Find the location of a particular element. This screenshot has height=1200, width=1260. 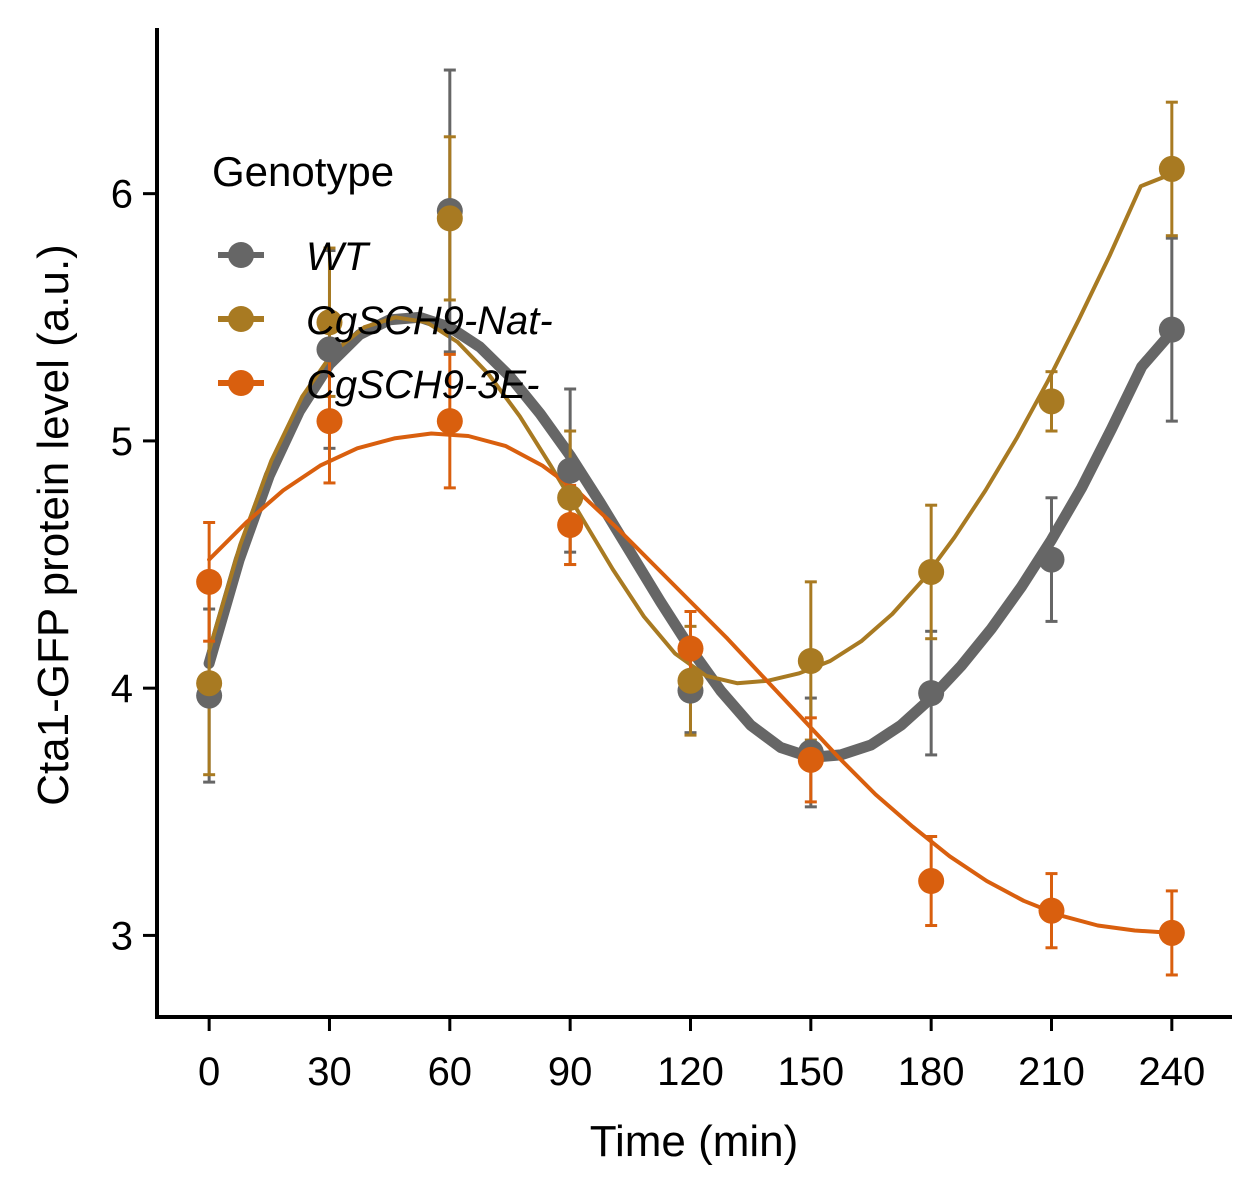

x-tick-label: 150 is located at coordinates (810, 1072).